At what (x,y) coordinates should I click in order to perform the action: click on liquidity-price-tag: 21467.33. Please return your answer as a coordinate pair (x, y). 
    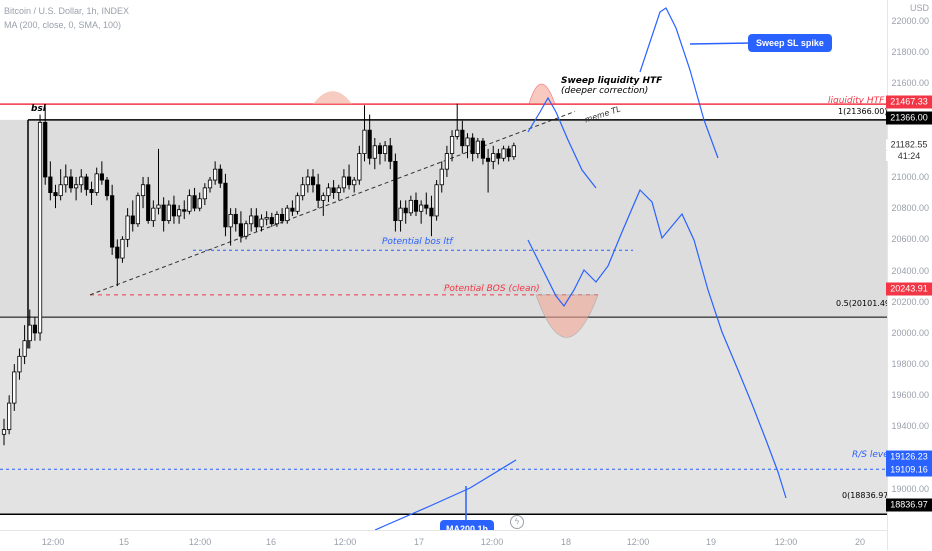
    Looking at the image, I should click on (909, 102).